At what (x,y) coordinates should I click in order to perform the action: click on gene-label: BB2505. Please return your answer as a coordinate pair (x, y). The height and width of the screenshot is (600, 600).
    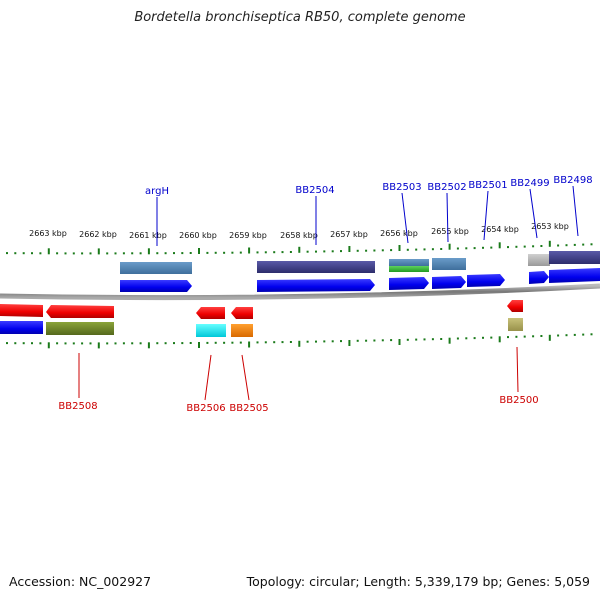
    Looking at the image, I should click on (248, 408).